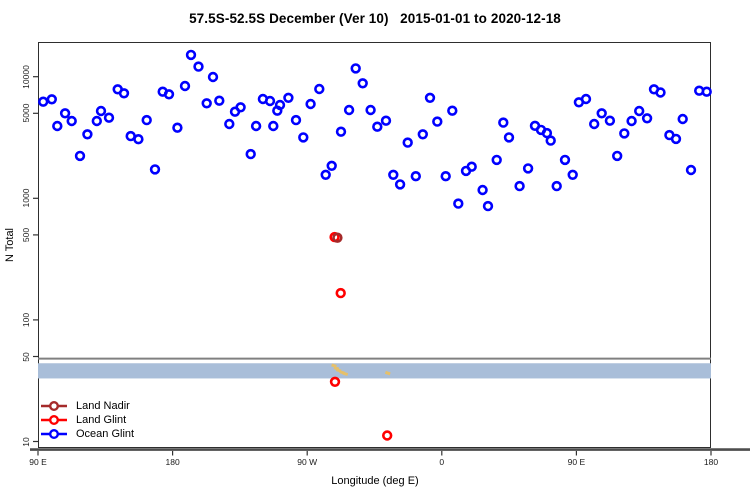 Image resolution: width=750 pixels, height=500 pixels. Describe the element at coordinates (375, 481) in the screenshot. I see `x-axis-label: Longitude (deg E)` at that location.